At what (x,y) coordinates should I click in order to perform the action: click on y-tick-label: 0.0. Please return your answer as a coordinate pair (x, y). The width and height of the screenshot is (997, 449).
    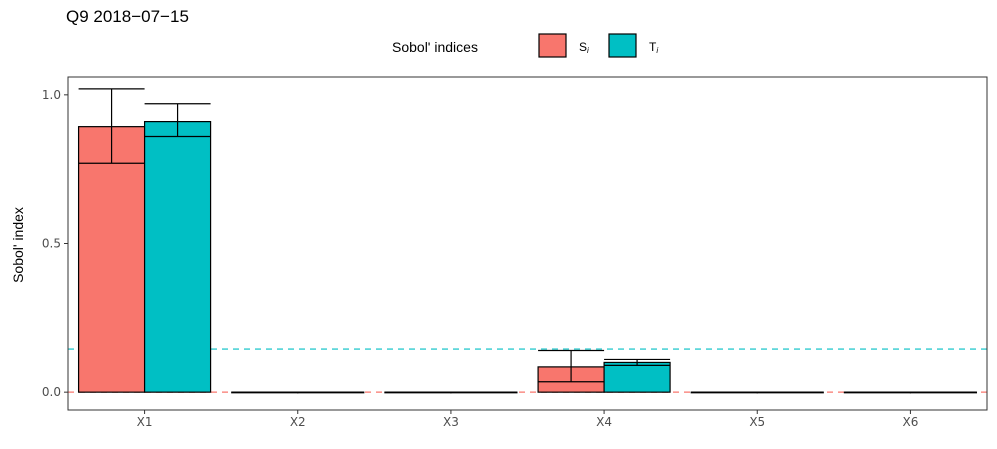
    Looking at the image, I should click on (51, 392).